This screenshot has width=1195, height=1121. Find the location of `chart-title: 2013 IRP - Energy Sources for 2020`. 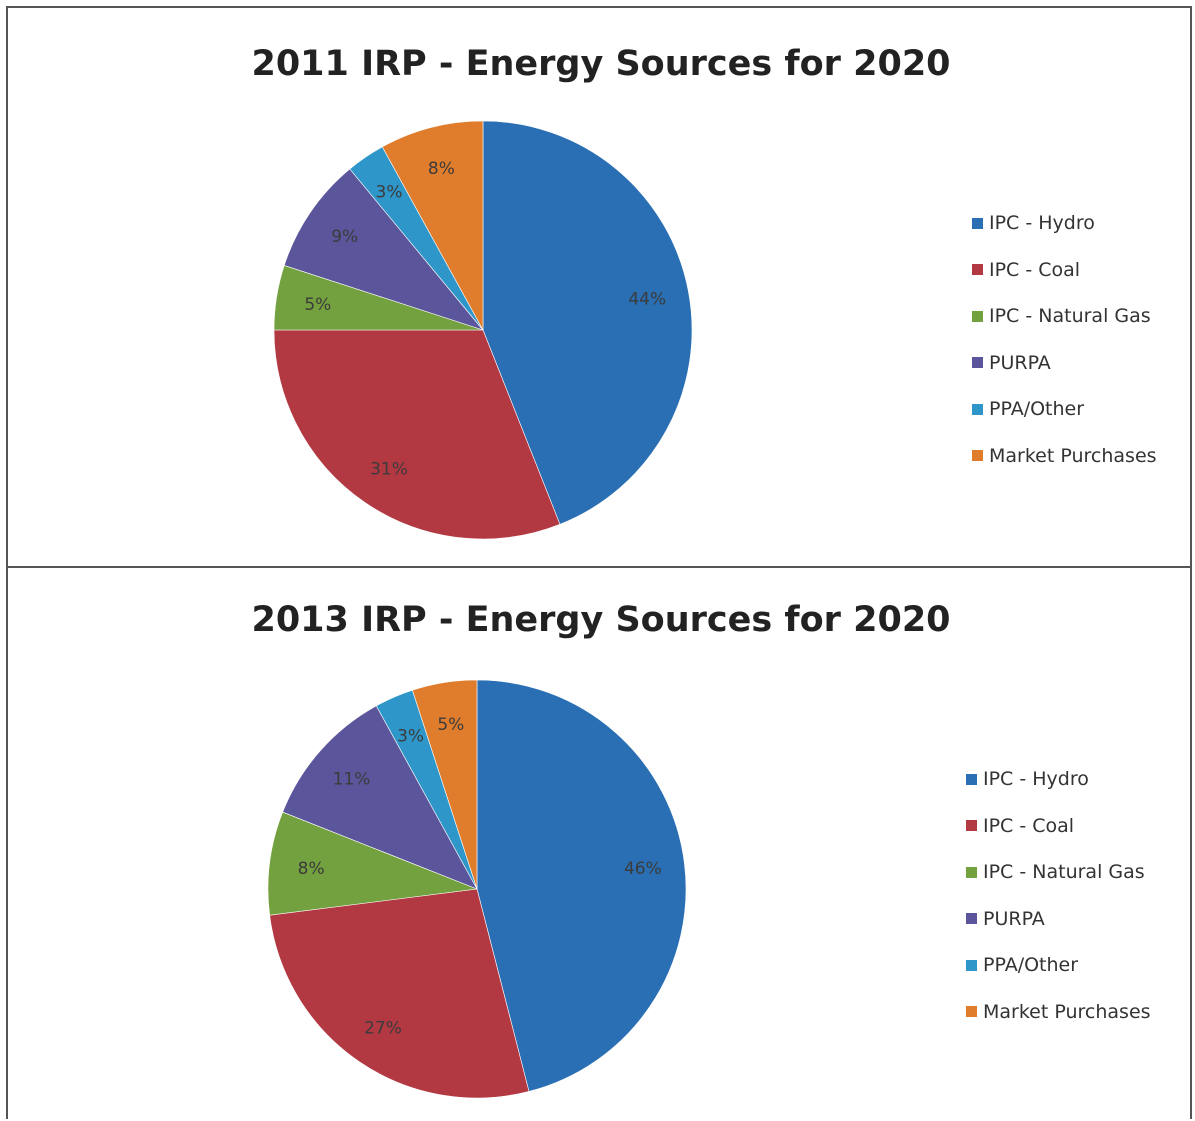

chart-title: 2013 IRP - Energy Sources for 2020 is located at coordinates (601, 620).